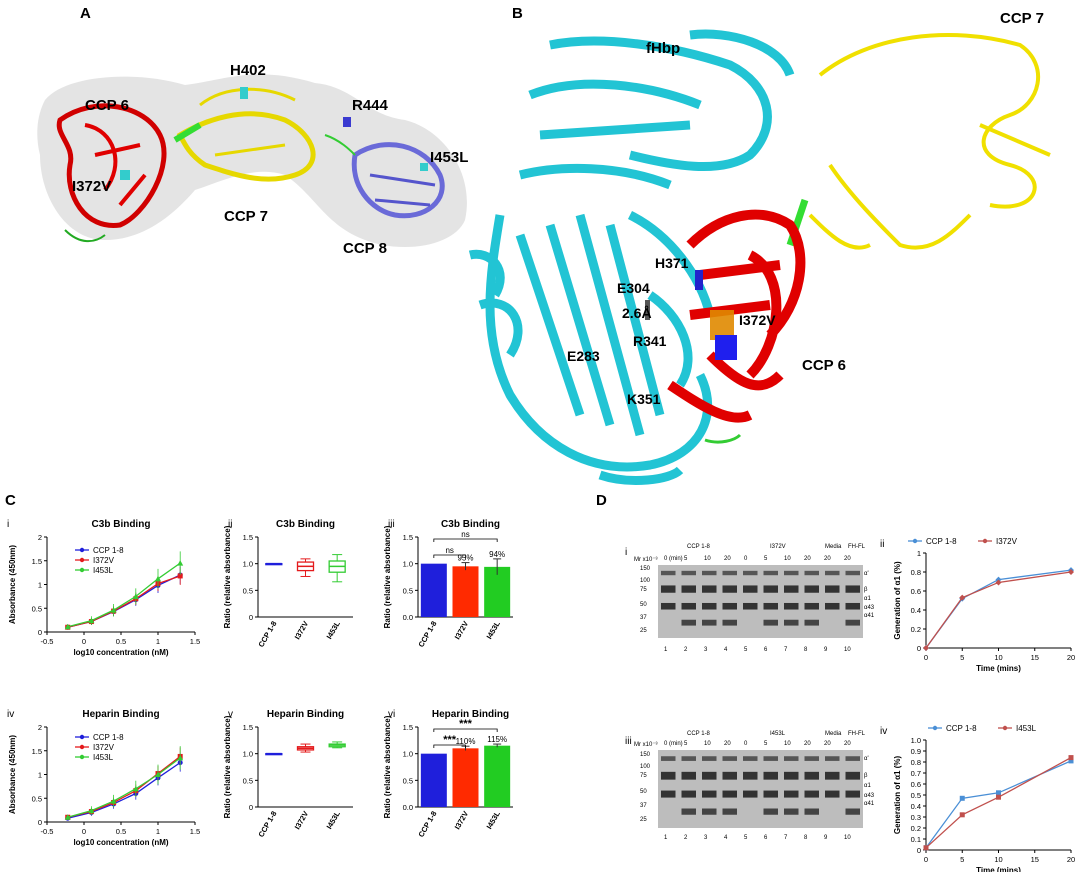 Image resolution: width=1084 pixels, height=887 pixels. What do you see at coordinates (869, 795) in the screenshot?
I see `gel-iii-bands-item: α43` at bounding box center [869, 795].